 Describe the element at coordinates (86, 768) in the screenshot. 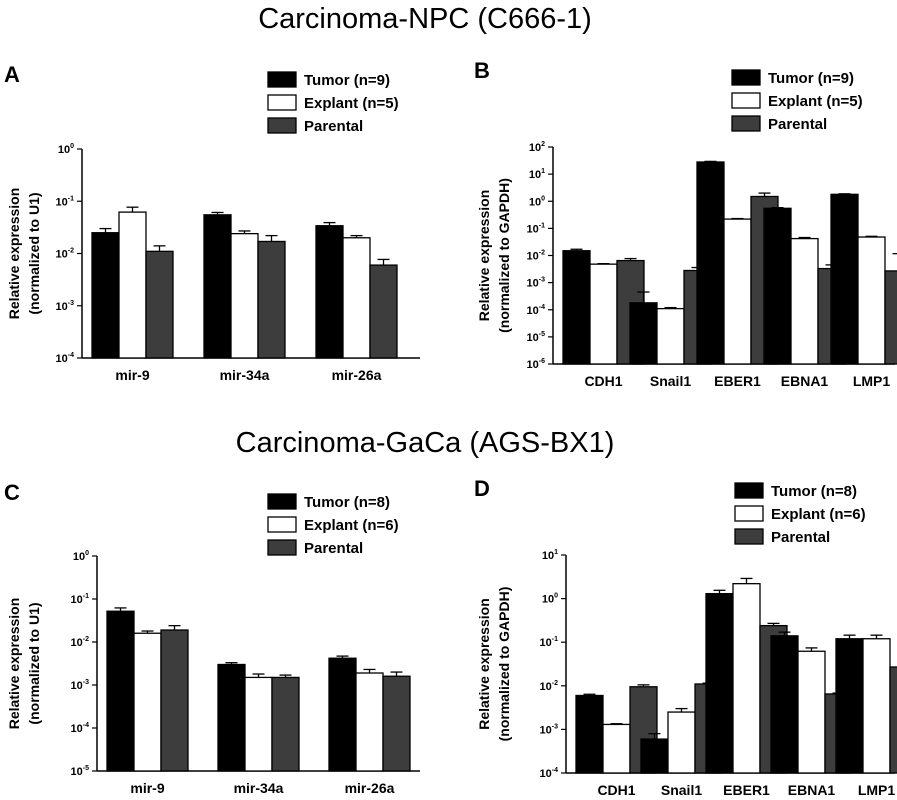

I see `y-tick-exponent: -5` at that location.